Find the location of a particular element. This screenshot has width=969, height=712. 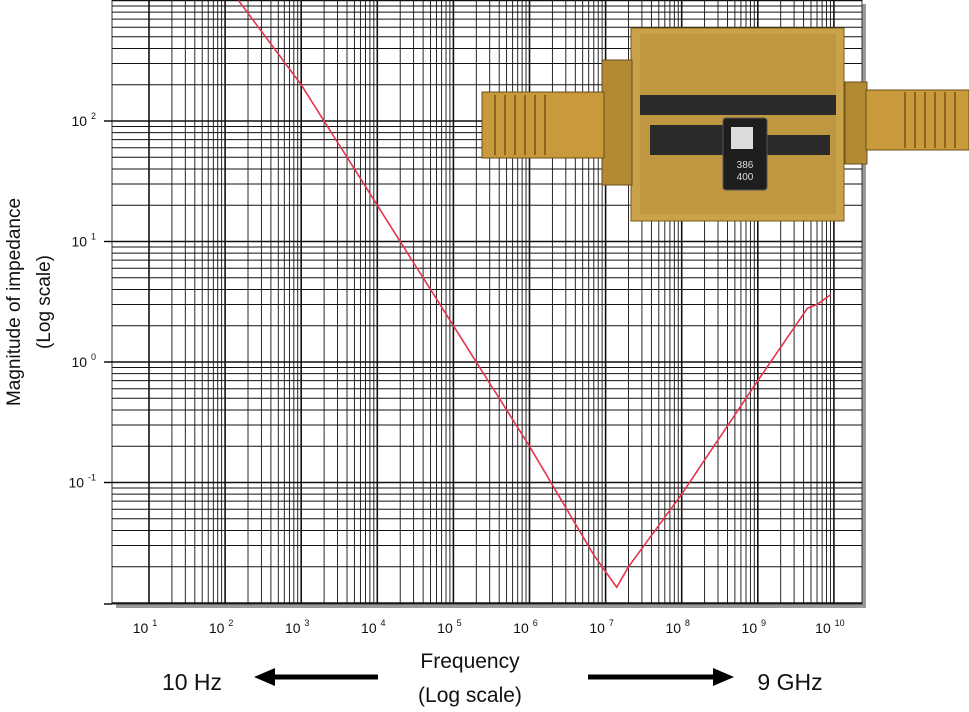

x-tick-label: 10 2 is located at coordinates (221, 627).